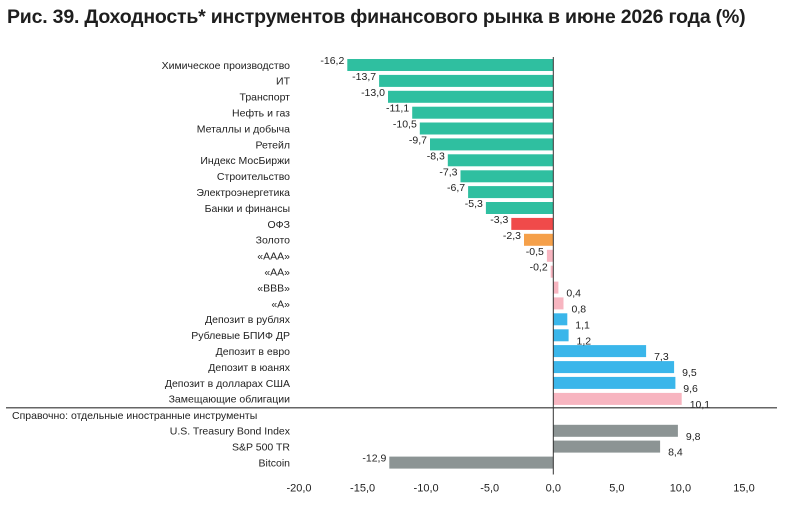 Image resolution: width=787 pixels, height=507 pixels. What do you see at coordinates (584, 341) in the screenshot?
I see `data-label: 1,2` at bounding box center [584, 341].